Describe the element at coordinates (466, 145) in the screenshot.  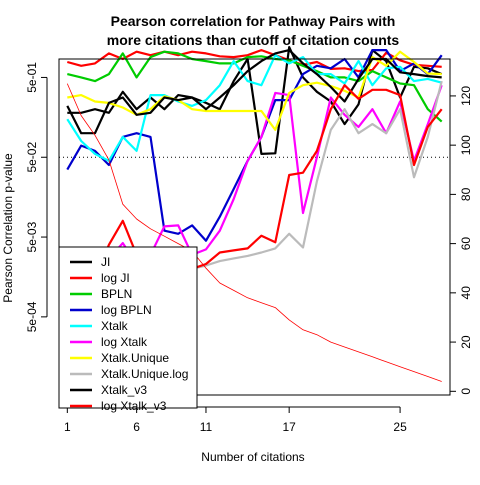
I see `y-right-tick-label: 100` at that location.